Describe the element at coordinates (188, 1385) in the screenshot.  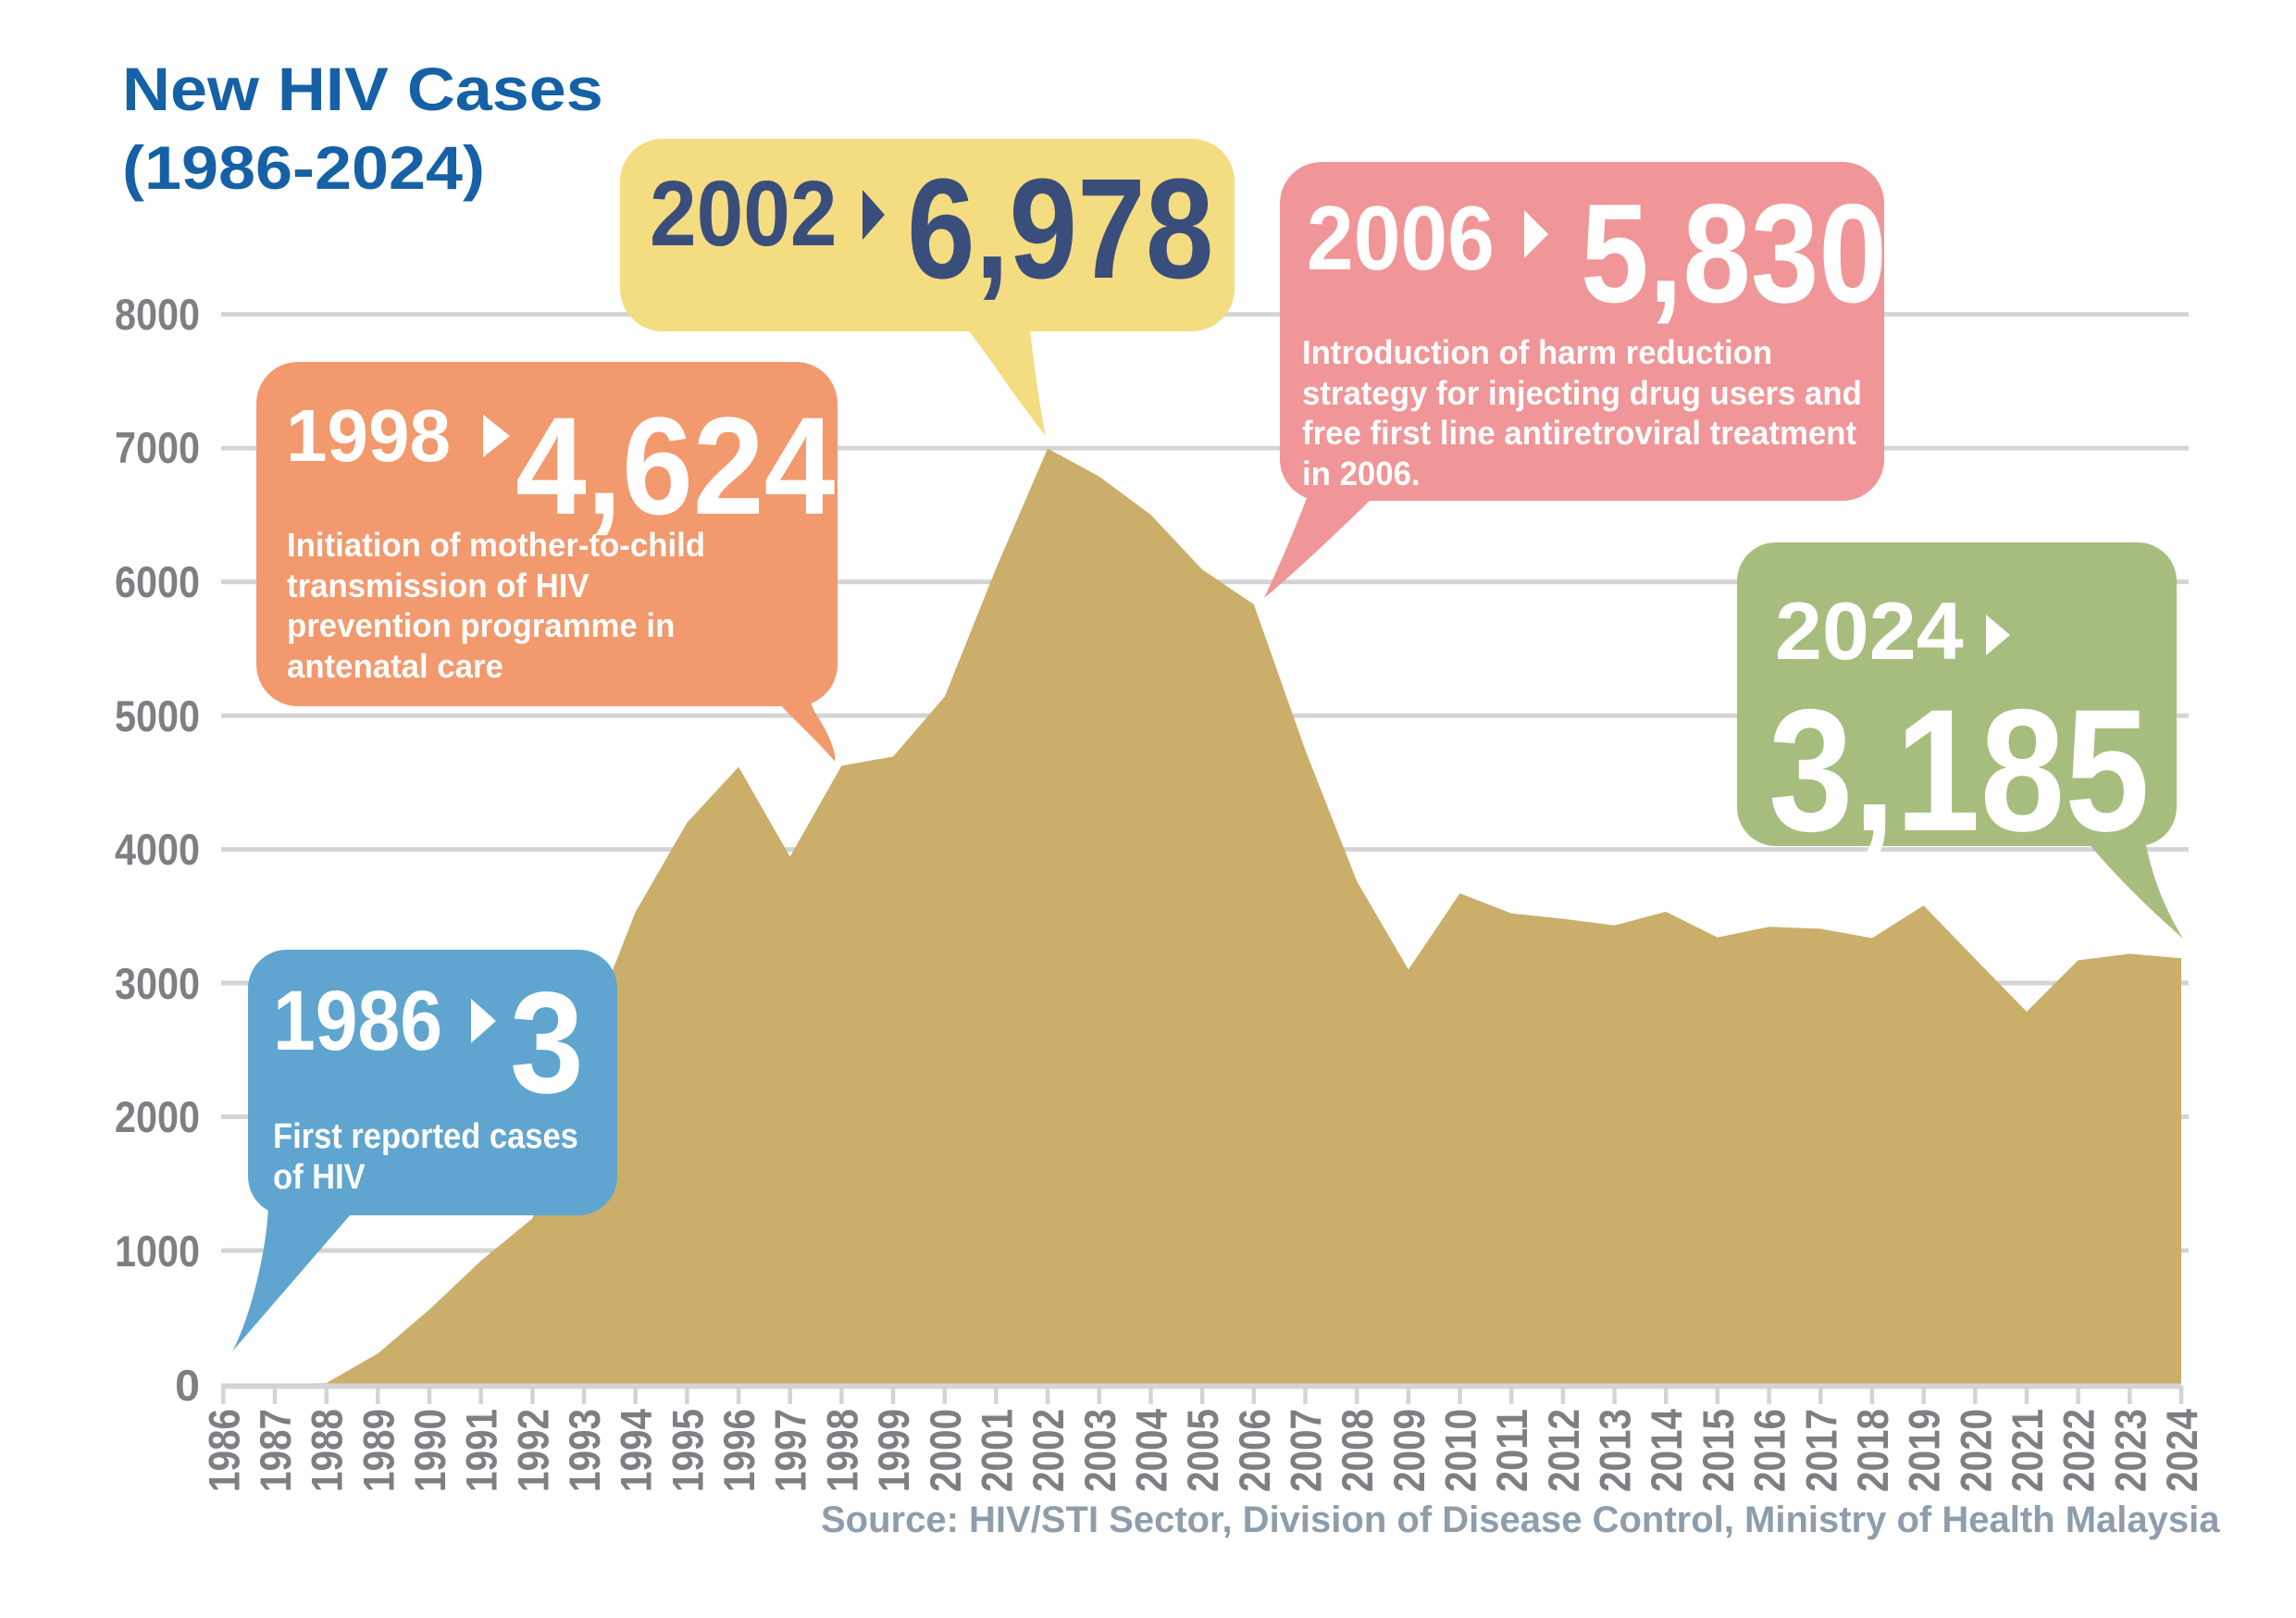
I see `svg-text: 0` at that location.